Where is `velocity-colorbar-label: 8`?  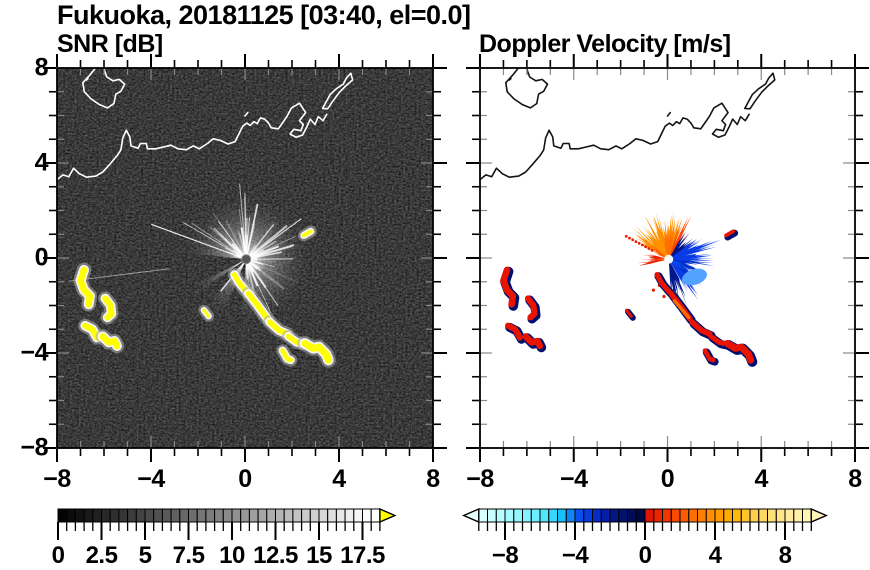
velocity-colorbar-label: 8 is located at coordinates (785, 555).